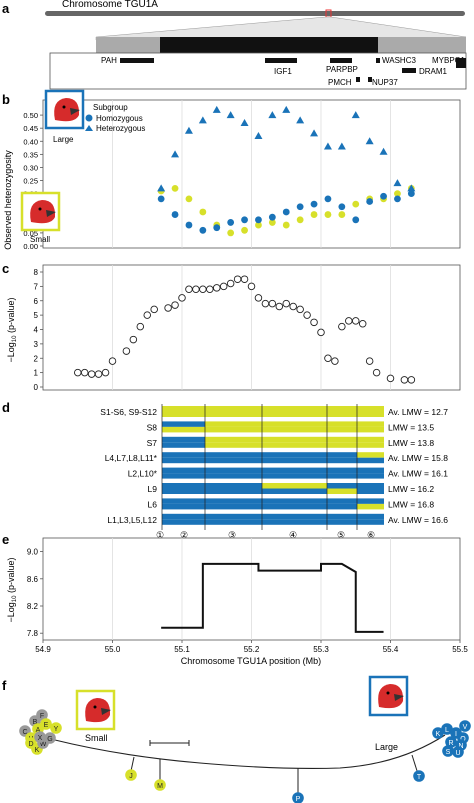  Describe the element at coordinates (132, 764) in the screenshot. I see `tree-branch-j` at that location.